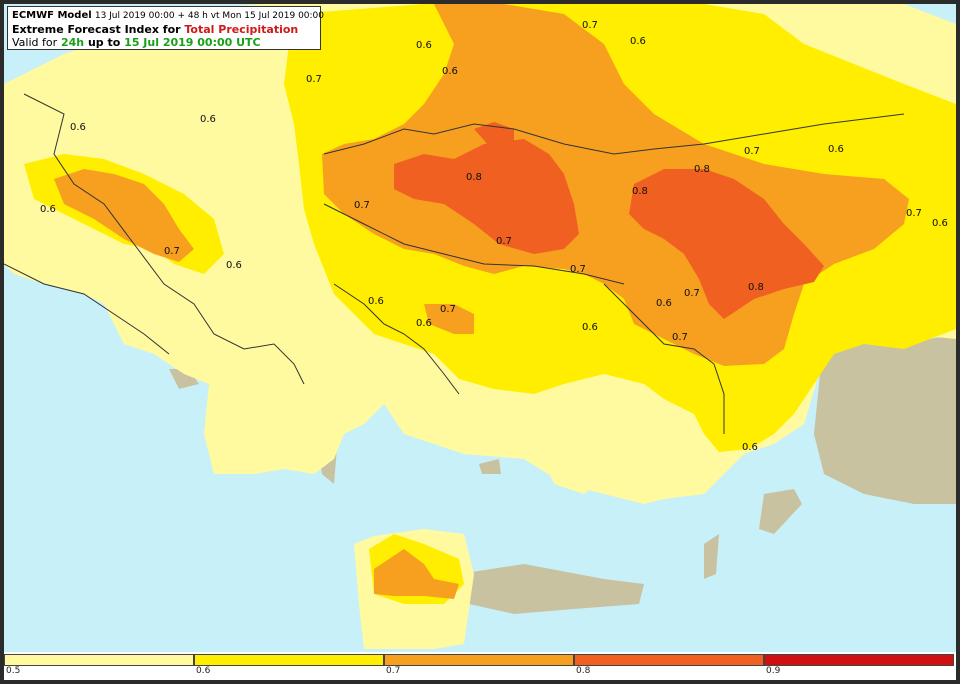 The height and width of the screenshot is (684, 960). I want to click on efi-0-7-region-small, so click(449, 319).